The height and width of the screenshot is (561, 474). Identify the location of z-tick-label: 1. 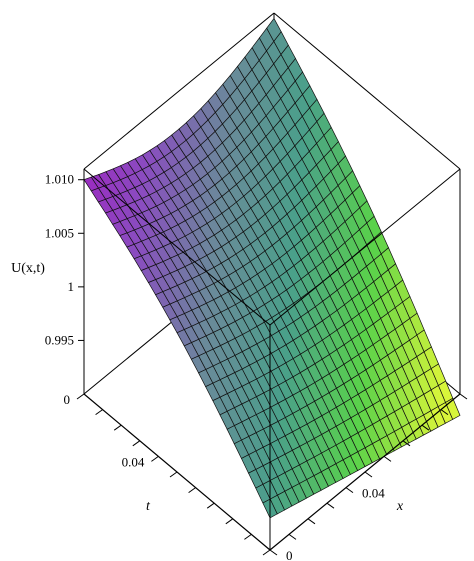
(71, 286).